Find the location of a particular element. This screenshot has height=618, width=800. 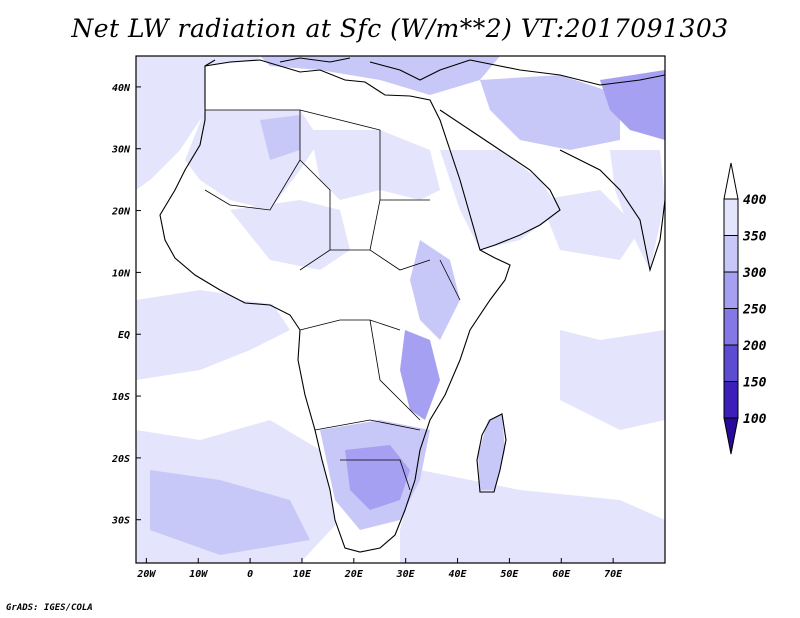

field-atlantic-south-dark is located at coordinates (230, 512).